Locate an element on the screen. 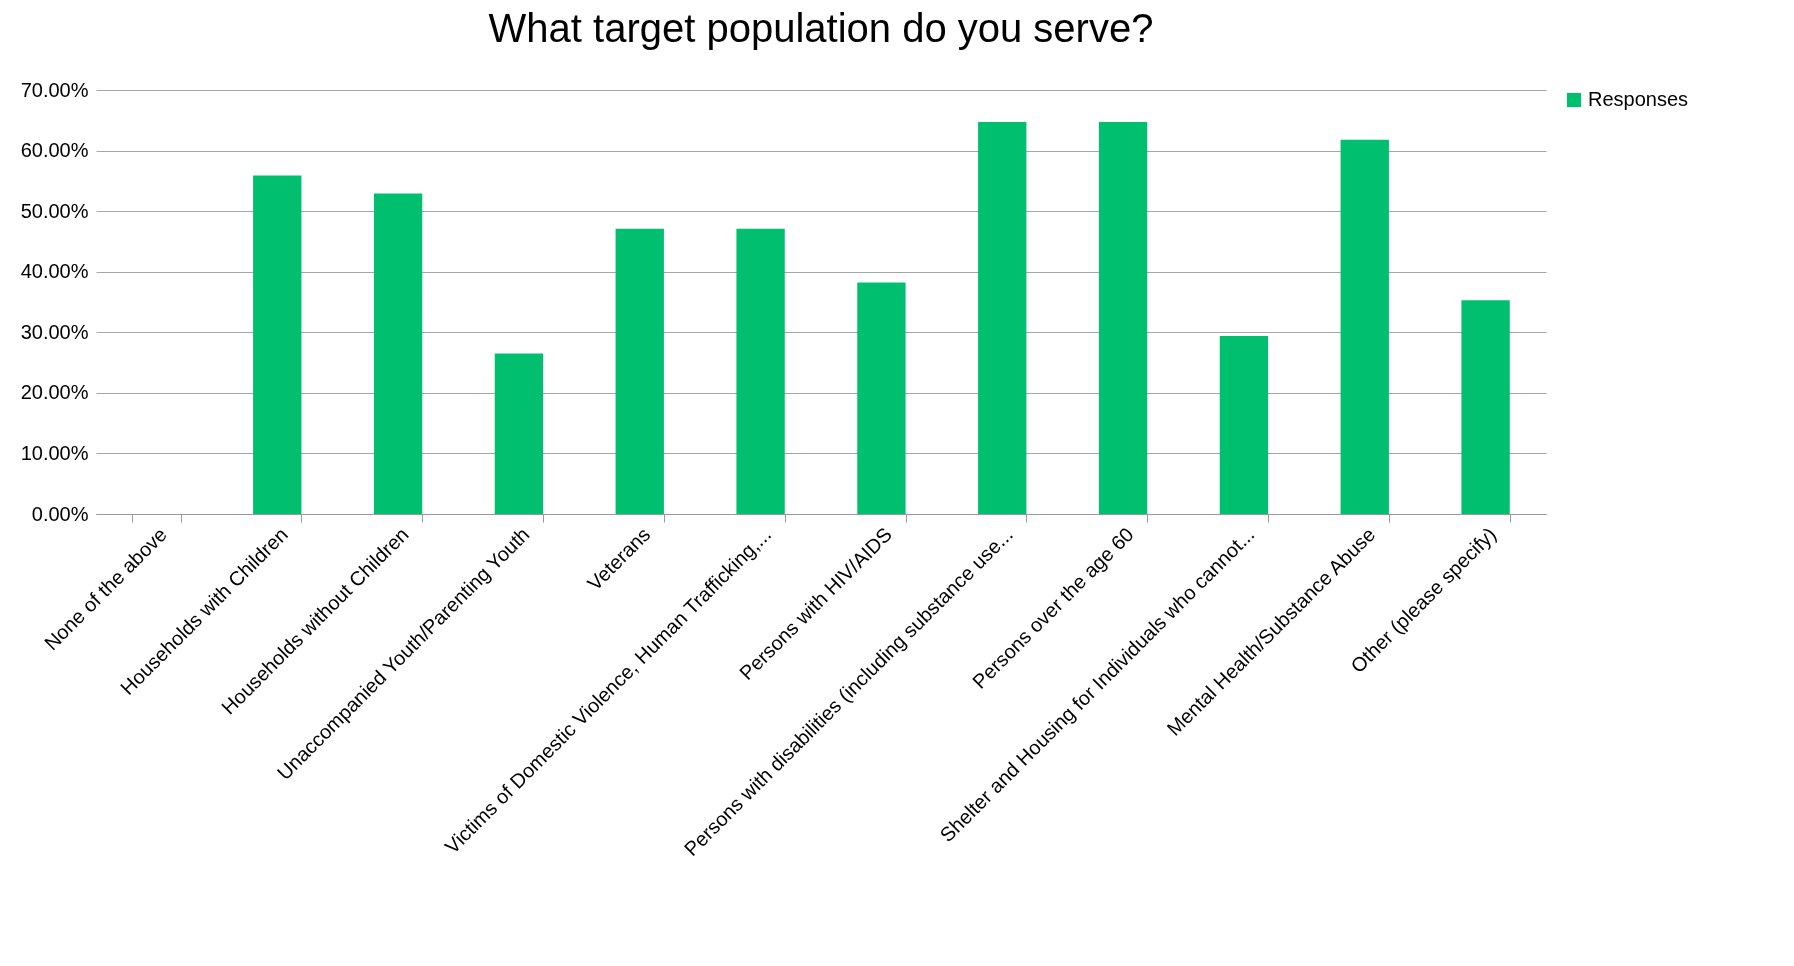 The width and height of the screenshot is (1794, 966). y-tick-label: 40.00% is located at coordinates (54, 271).